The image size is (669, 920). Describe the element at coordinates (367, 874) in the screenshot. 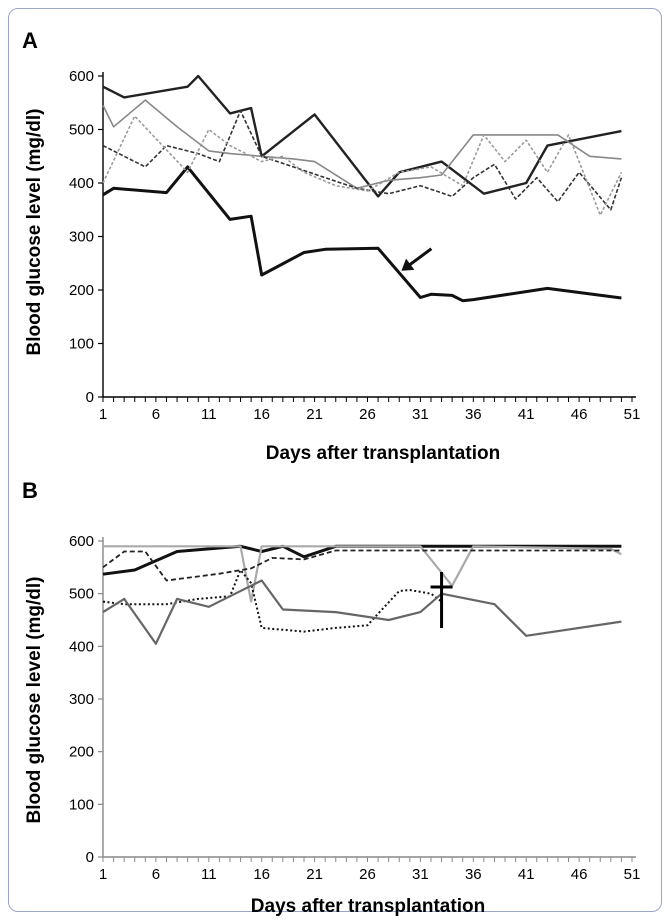

I see `panel-b-x-tick-label: 26` at that location.